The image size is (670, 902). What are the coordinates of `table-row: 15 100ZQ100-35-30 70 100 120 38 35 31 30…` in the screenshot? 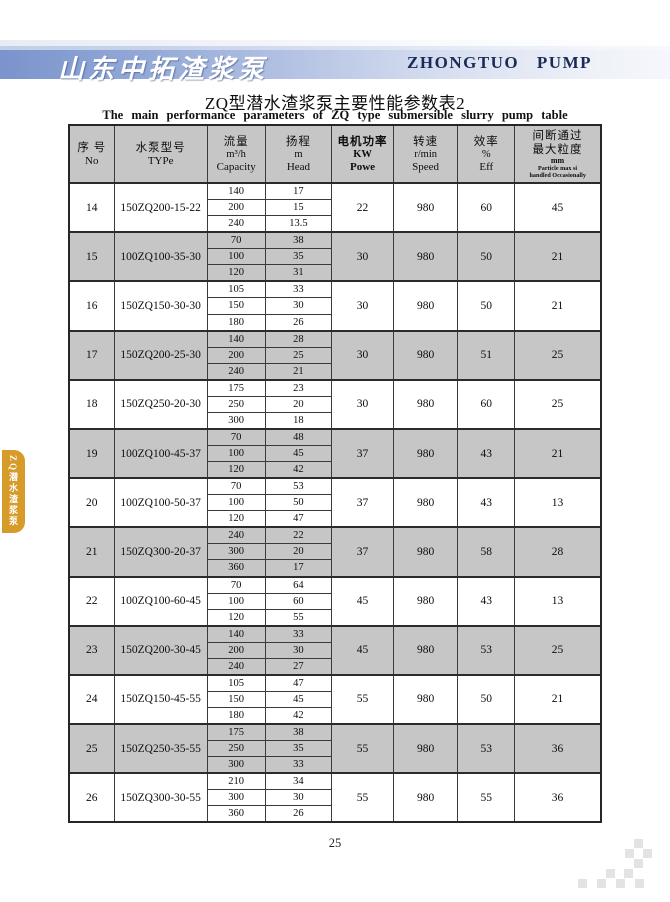 It's located at (335, 256).